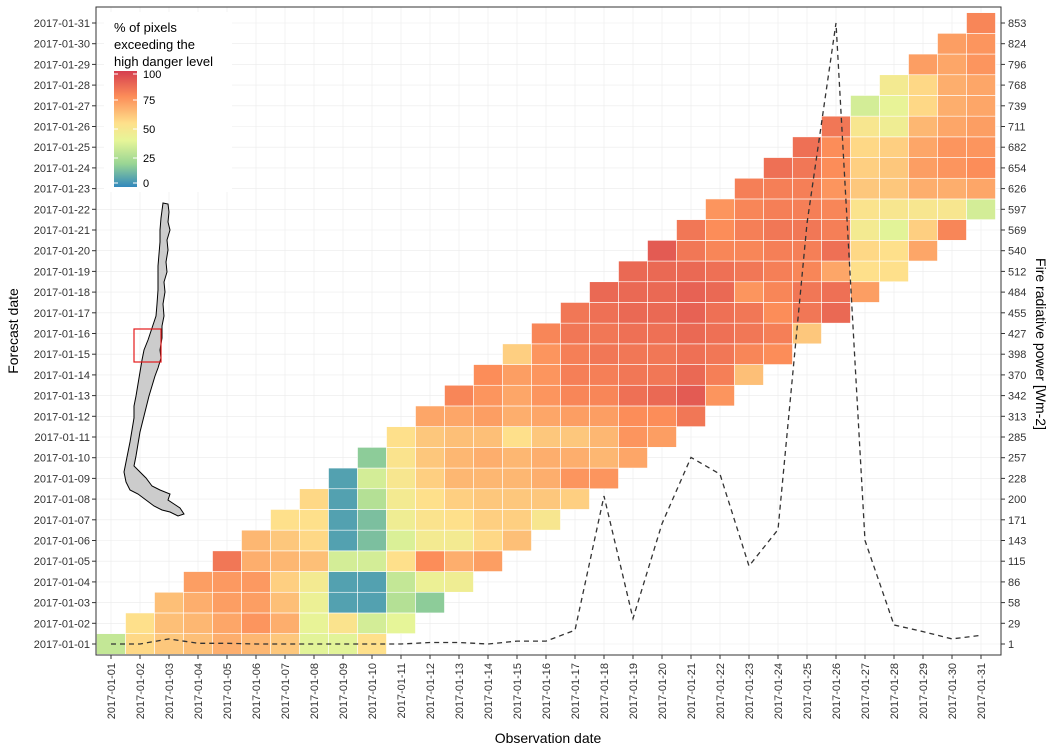 The image size is (1050, 755). I want to click on y2-tick-label: 171, so click(1017, 521).